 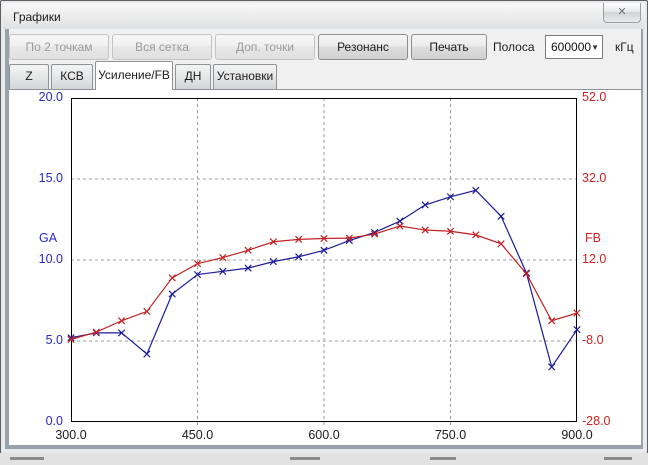 What do you see at coordinates (50, 97) in the screenshot?
I see `y-left-tick-label: 20.0` at bounding box center [50, 97].